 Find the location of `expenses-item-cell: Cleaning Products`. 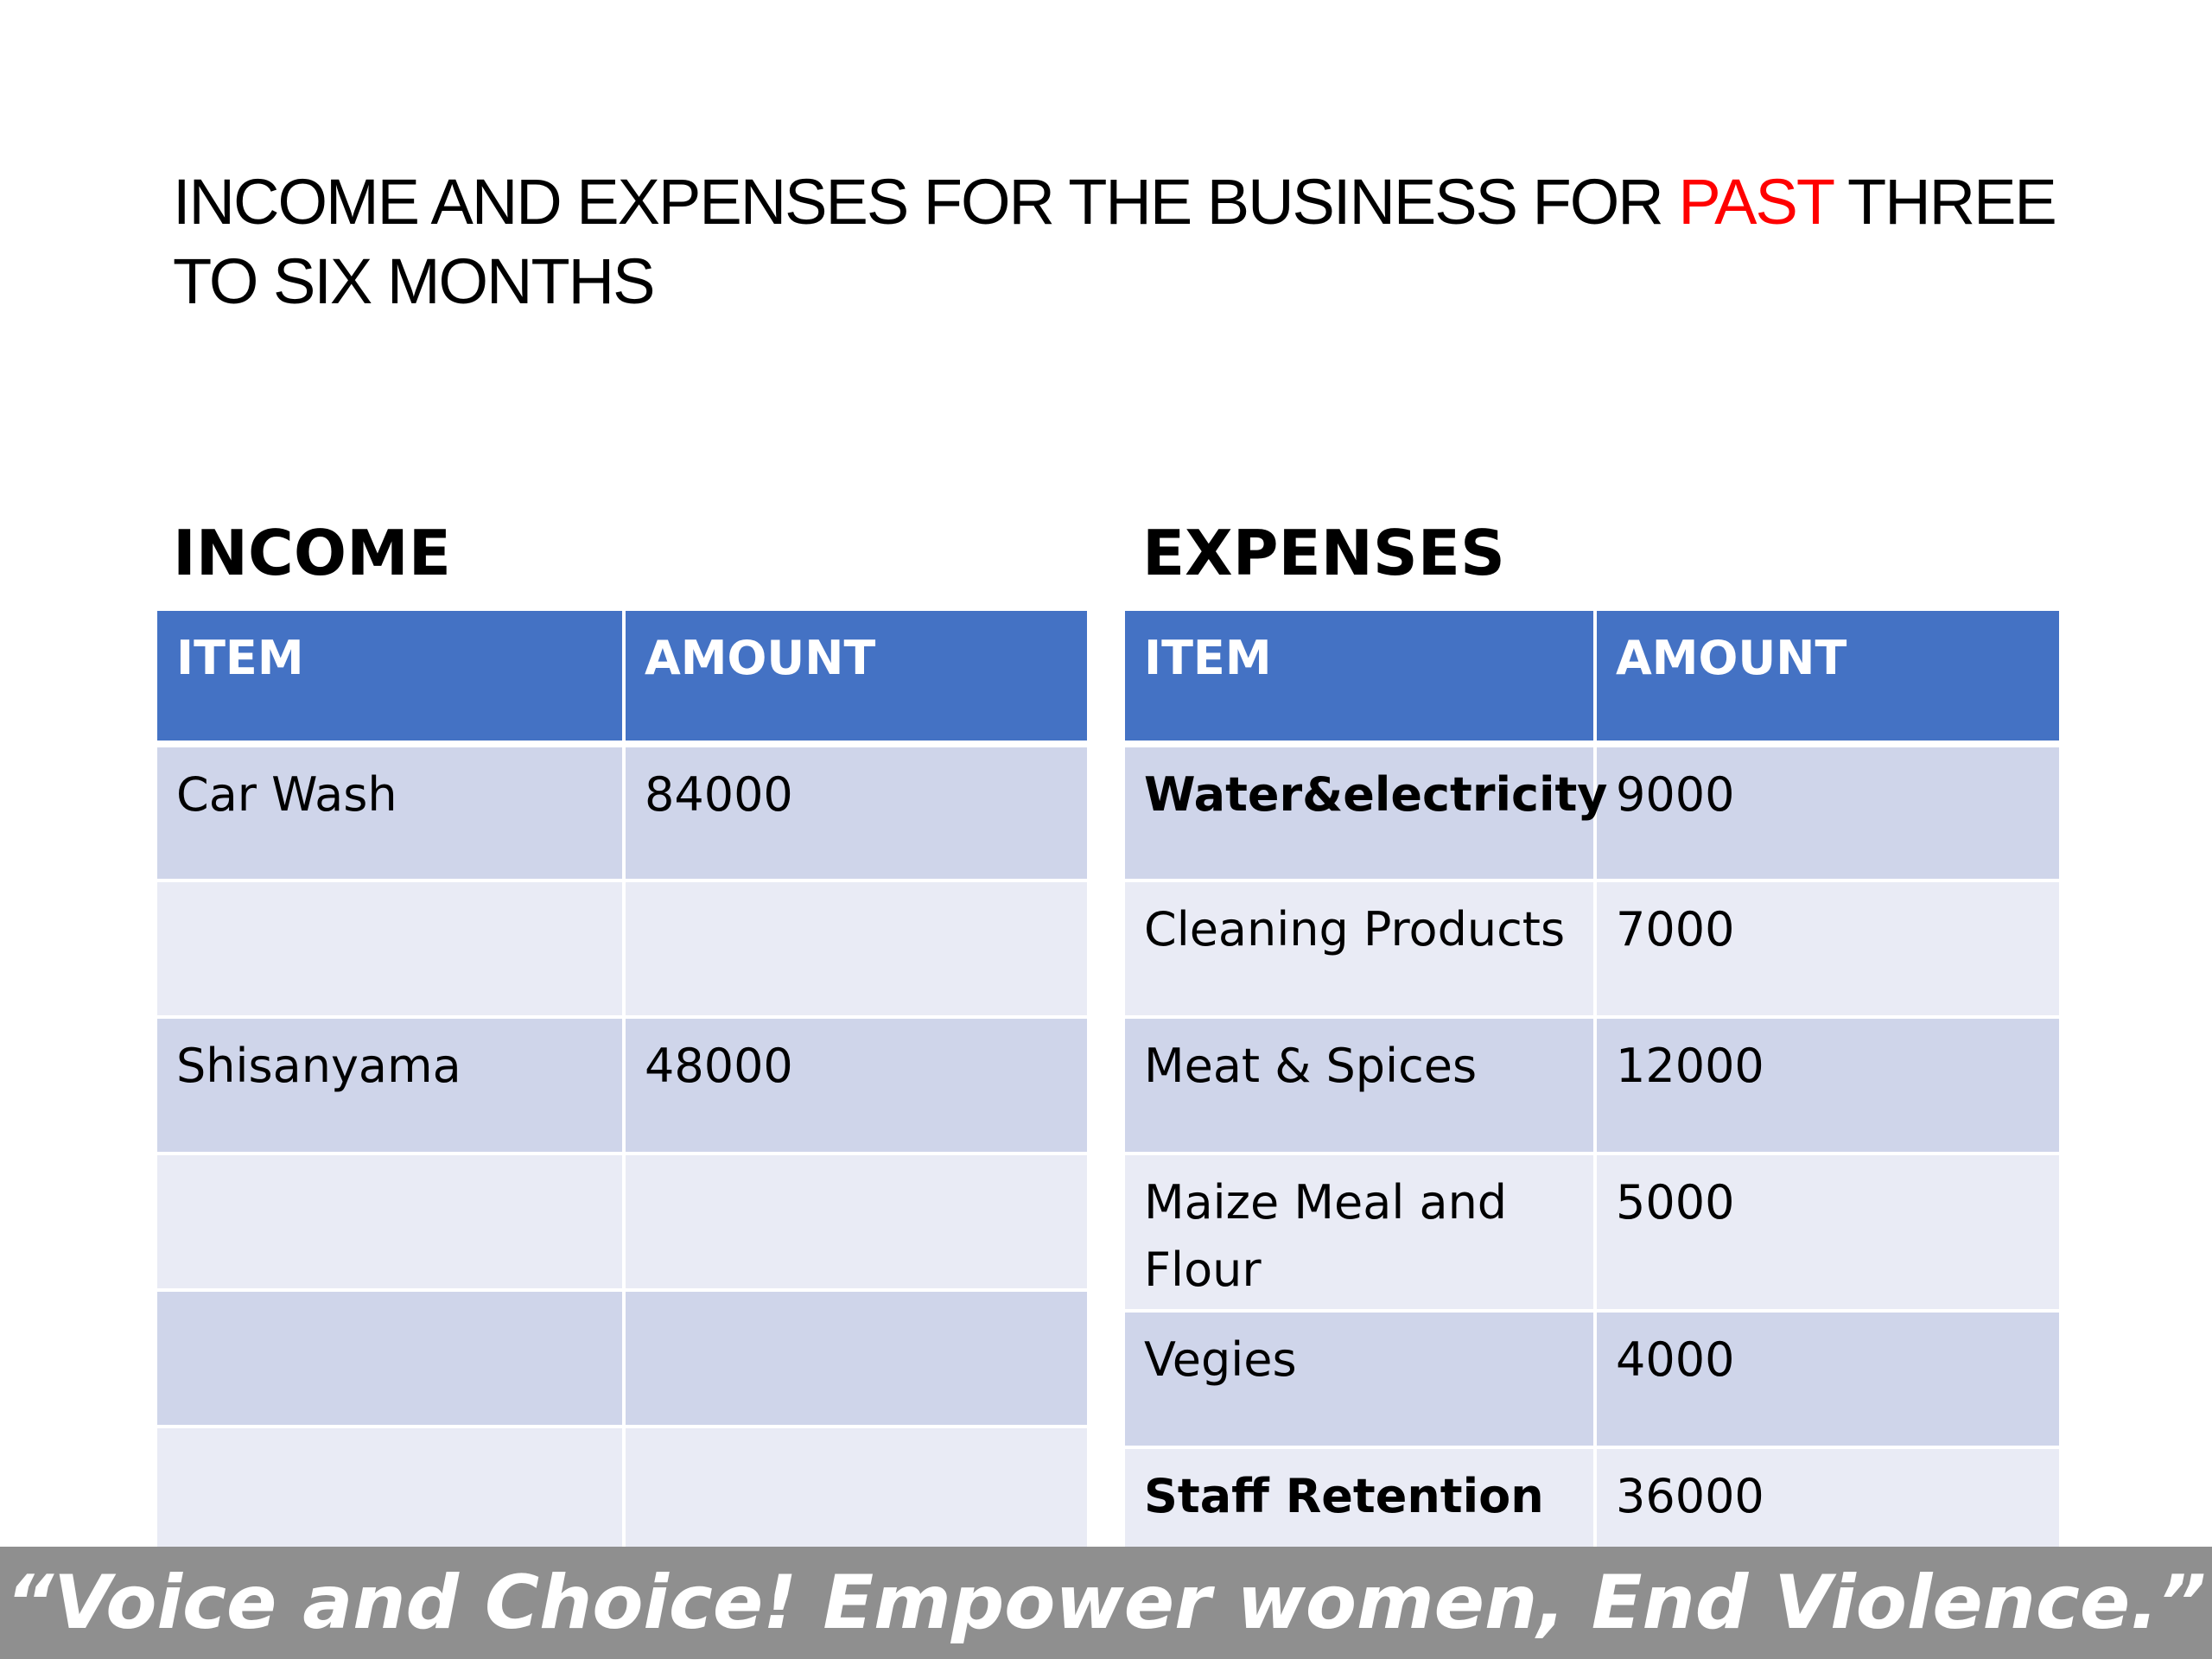

expenses-item-cell: Cleaning Products is located at coordinates (1359, 949).